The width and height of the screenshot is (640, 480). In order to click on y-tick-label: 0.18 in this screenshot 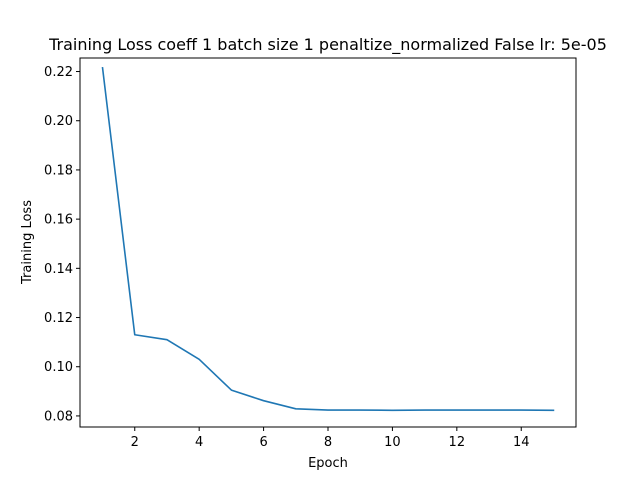, I will do `click(58, 170)`.